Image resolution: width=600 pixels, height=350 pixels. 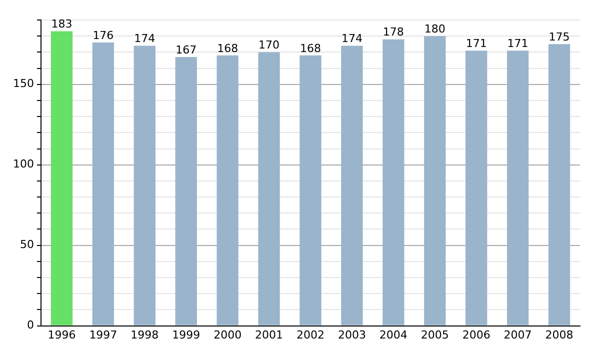 What do you see at coordinates (186, 49) in the screenshot?
I see `data-label: 167` at bounding box center [186, 49].